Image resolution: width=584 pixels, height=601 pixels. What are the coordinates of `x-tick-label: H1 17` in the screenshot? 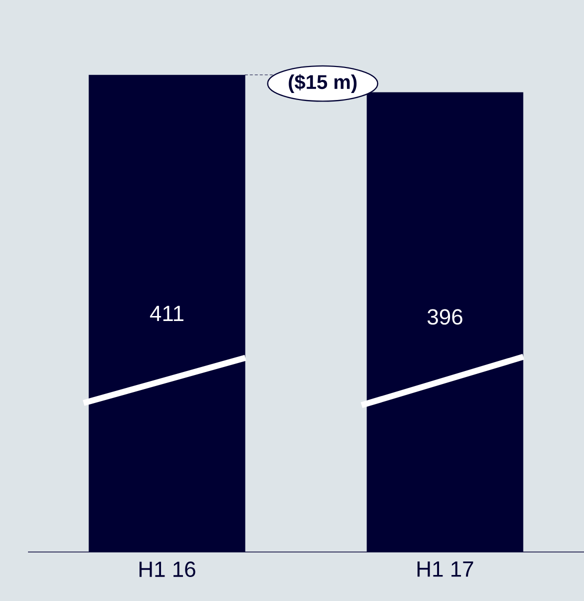 It's located at (445, 569).